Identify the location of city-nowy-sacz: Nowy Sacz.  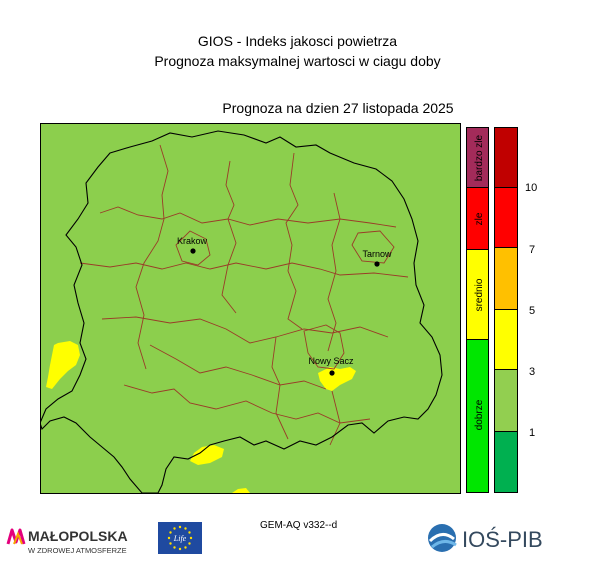
(331, 366).